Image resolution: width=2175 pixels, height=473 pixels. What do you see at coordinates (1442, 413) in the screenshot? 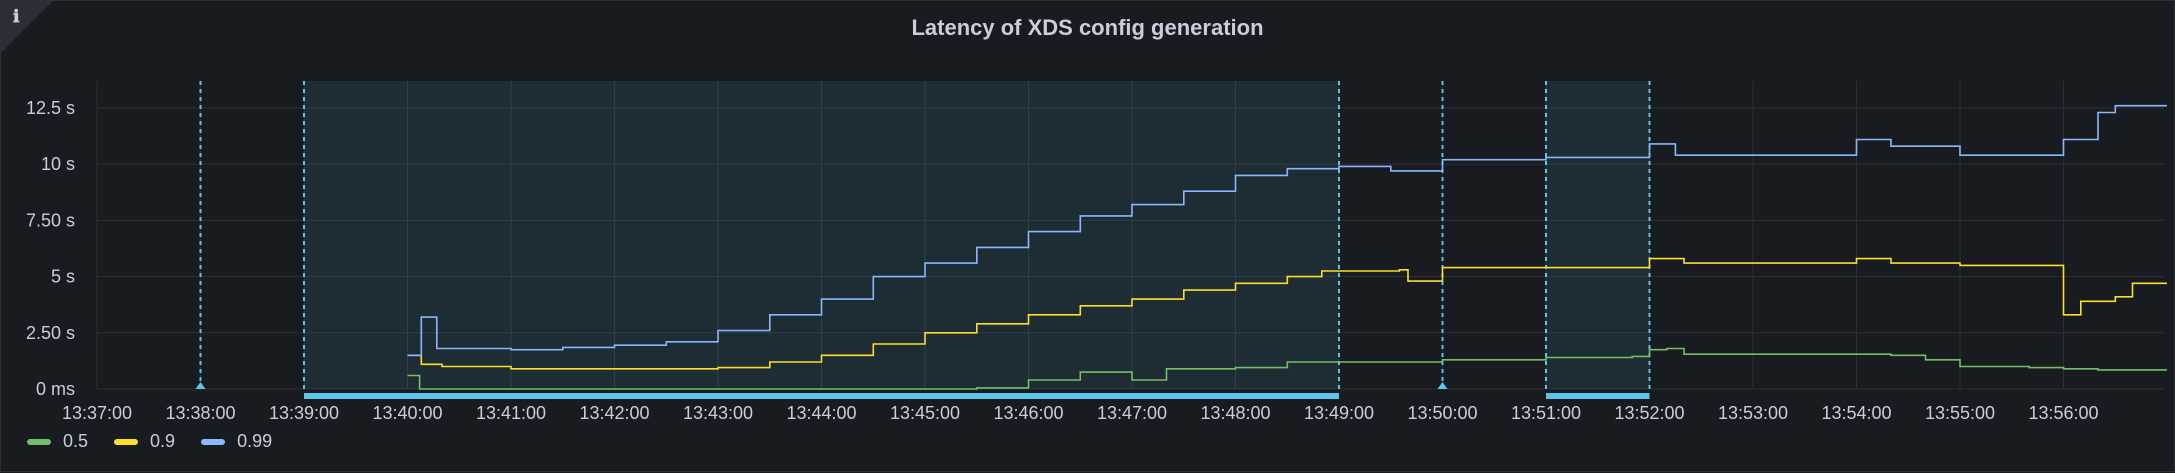
I see `x-tick-label: 13:50:00` at bounding box center [1442, 413].